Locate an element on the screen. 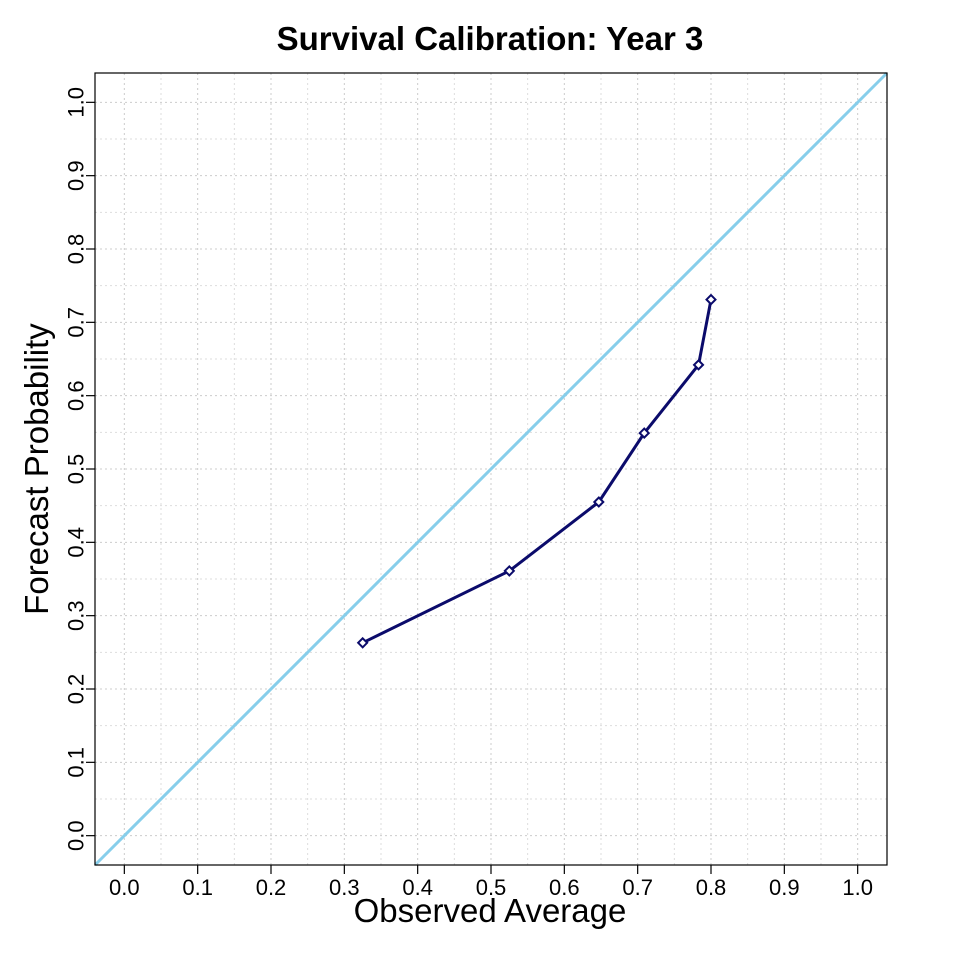  calibration-series-line is located at coordinates (537, 472).